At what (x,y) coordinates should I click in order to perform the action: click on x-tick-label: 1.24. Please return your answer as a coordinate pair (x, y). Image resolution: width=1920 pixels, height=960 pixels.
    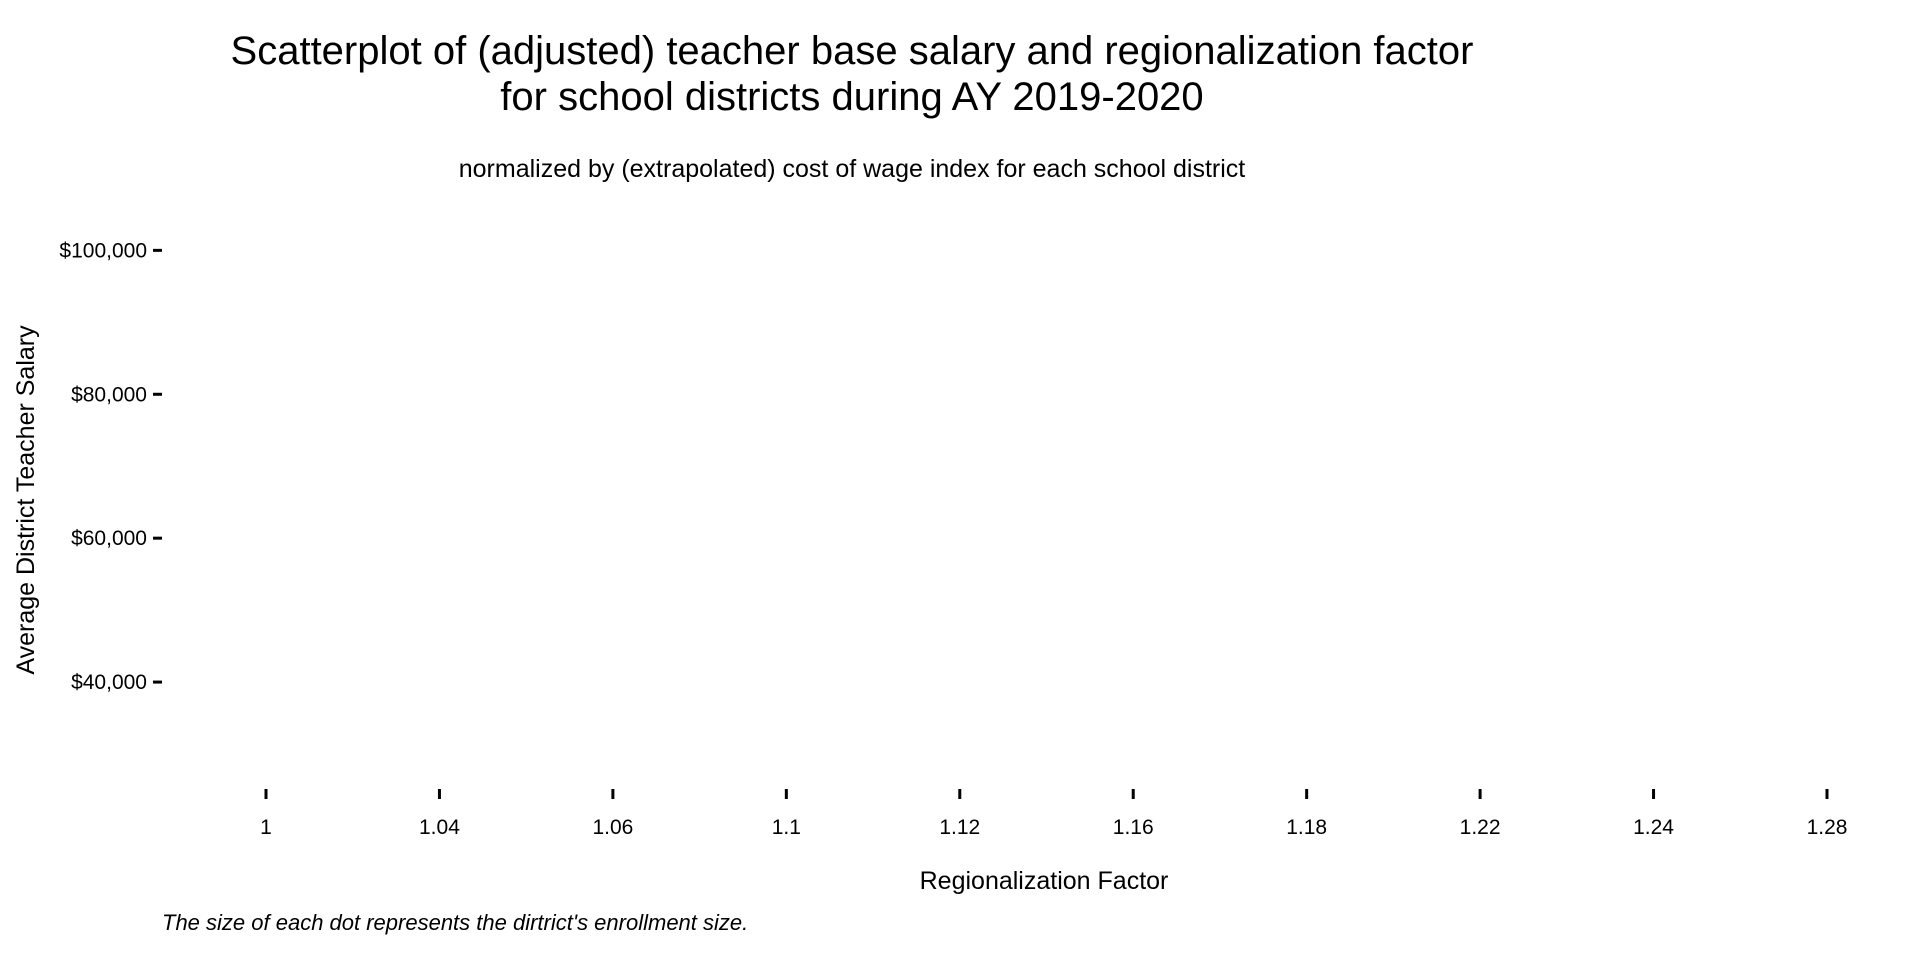
    Looking at the image, I should click on (1653, 827).